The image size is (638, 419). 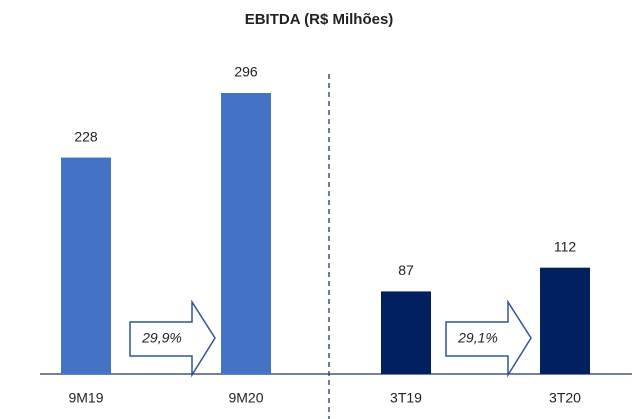 I want to click on chart-title: EBITDA (R$ Milhões), so click(x=319, y=19).